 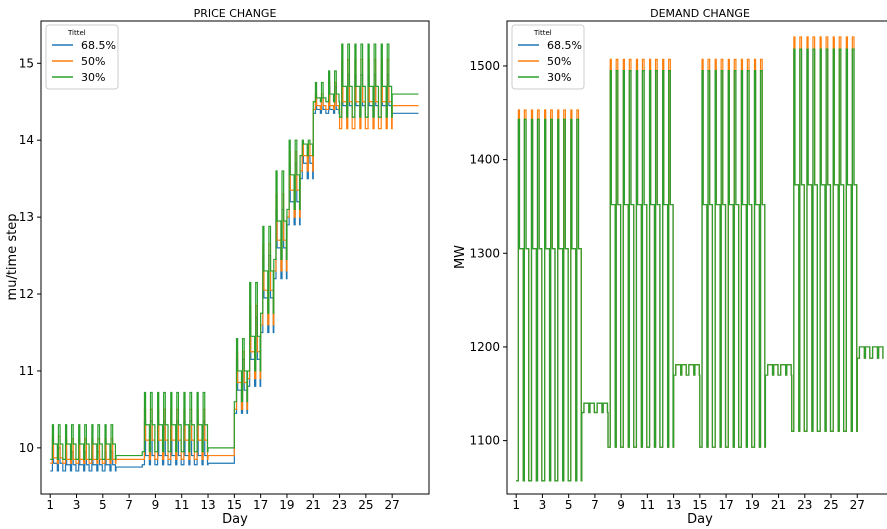 What do you see at coordinates (484, 347) in the screenshot?
I see `y-tick-label: 1200` at bounding box center [484, 347].